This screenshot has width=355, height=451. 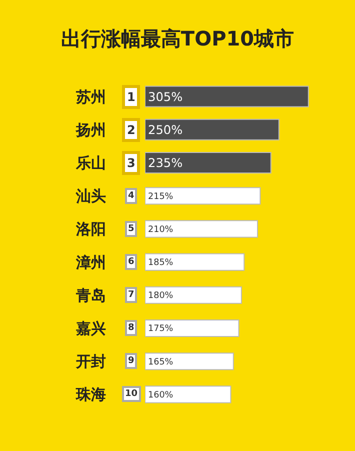 I want to click on text: 10, so click(x=131, y=394).